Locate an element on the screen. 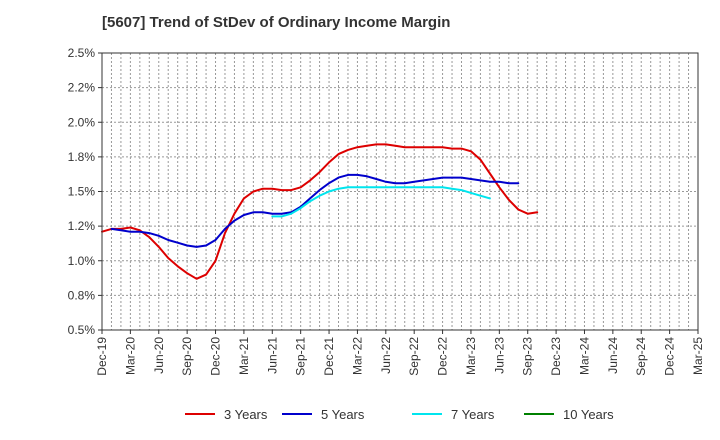 This screenshot has width=720, height=440. y-tick-label: 0.8% is located at coordinates (82, 295).